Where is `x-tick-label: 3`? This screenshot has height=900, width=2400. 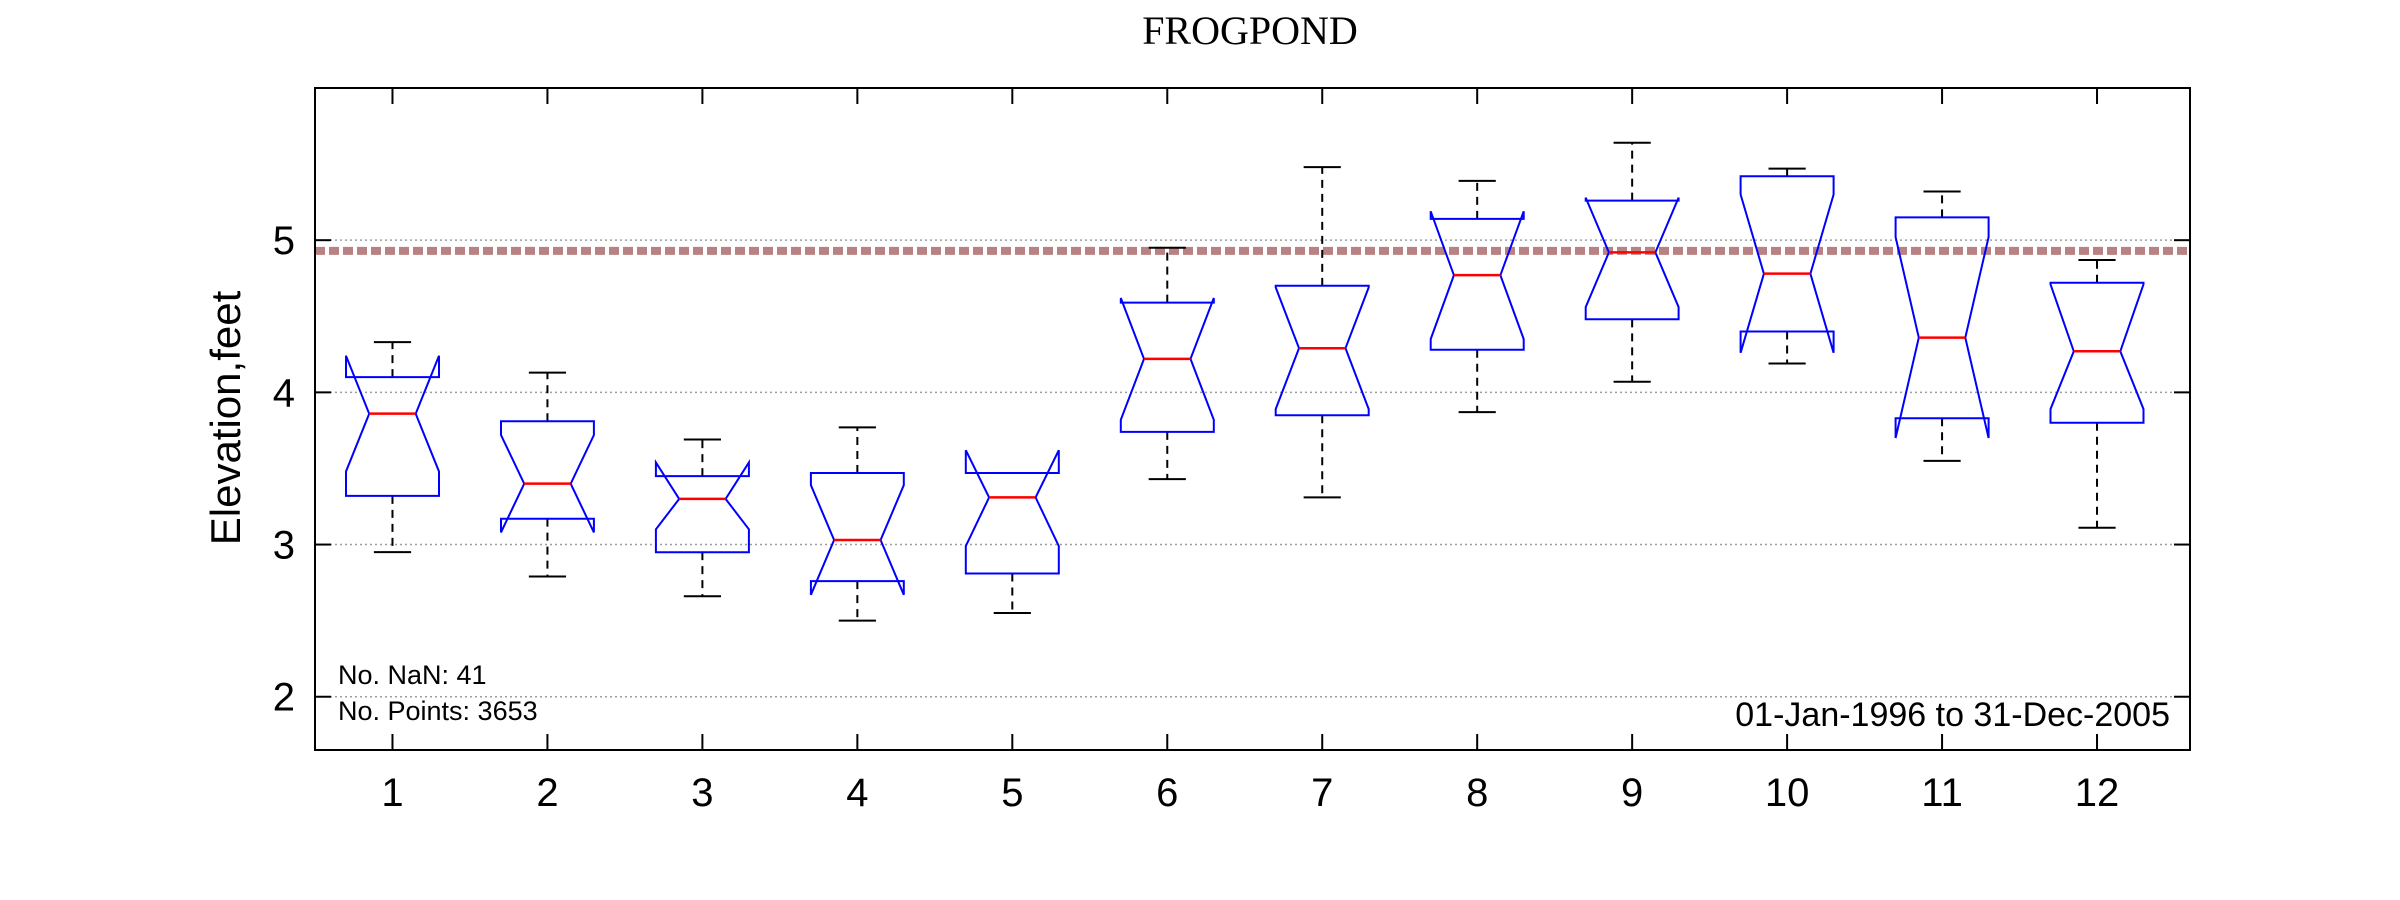 x-tick-label: 3 is located at coordinates (702, 793).